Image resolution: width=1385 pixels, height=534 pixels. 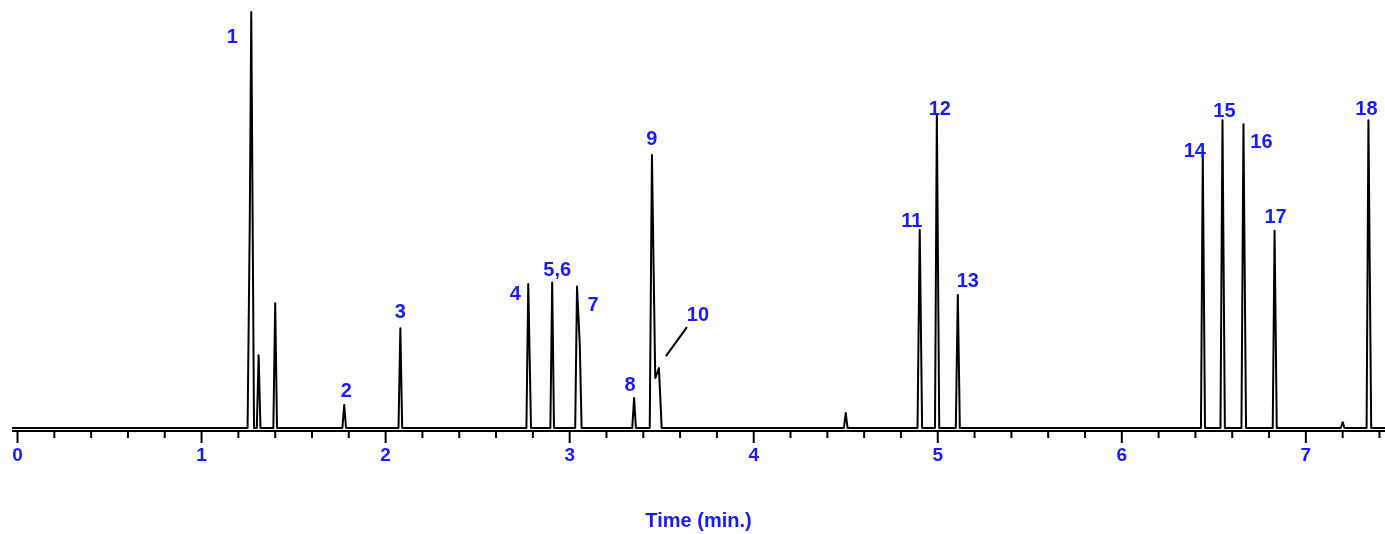 What do you see at coordinates (1306, 454) in the screenshot?
I see `x-tick-label: 7` at bounding box center [1306, 454].